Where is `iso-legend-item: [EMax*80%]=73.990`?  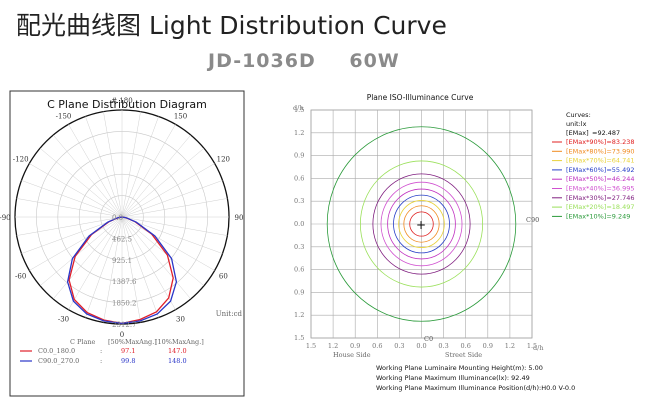
iso-legend-item: [EMax*80%]=73.990 is located at coordinates (600, 151).